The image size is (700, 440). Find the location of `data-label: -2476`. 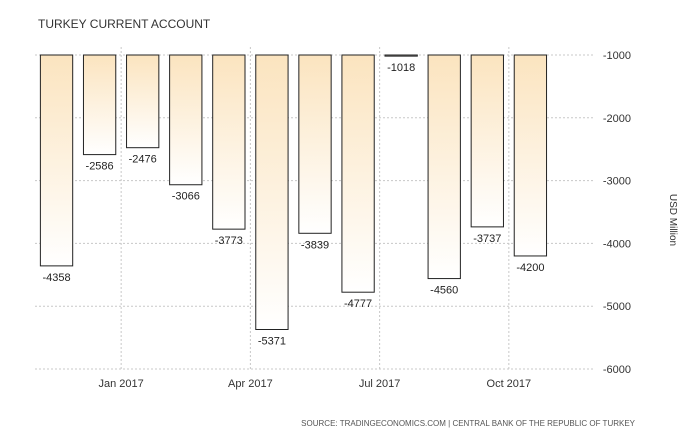

data-label: -2476 is located at coordinates (143, 160).